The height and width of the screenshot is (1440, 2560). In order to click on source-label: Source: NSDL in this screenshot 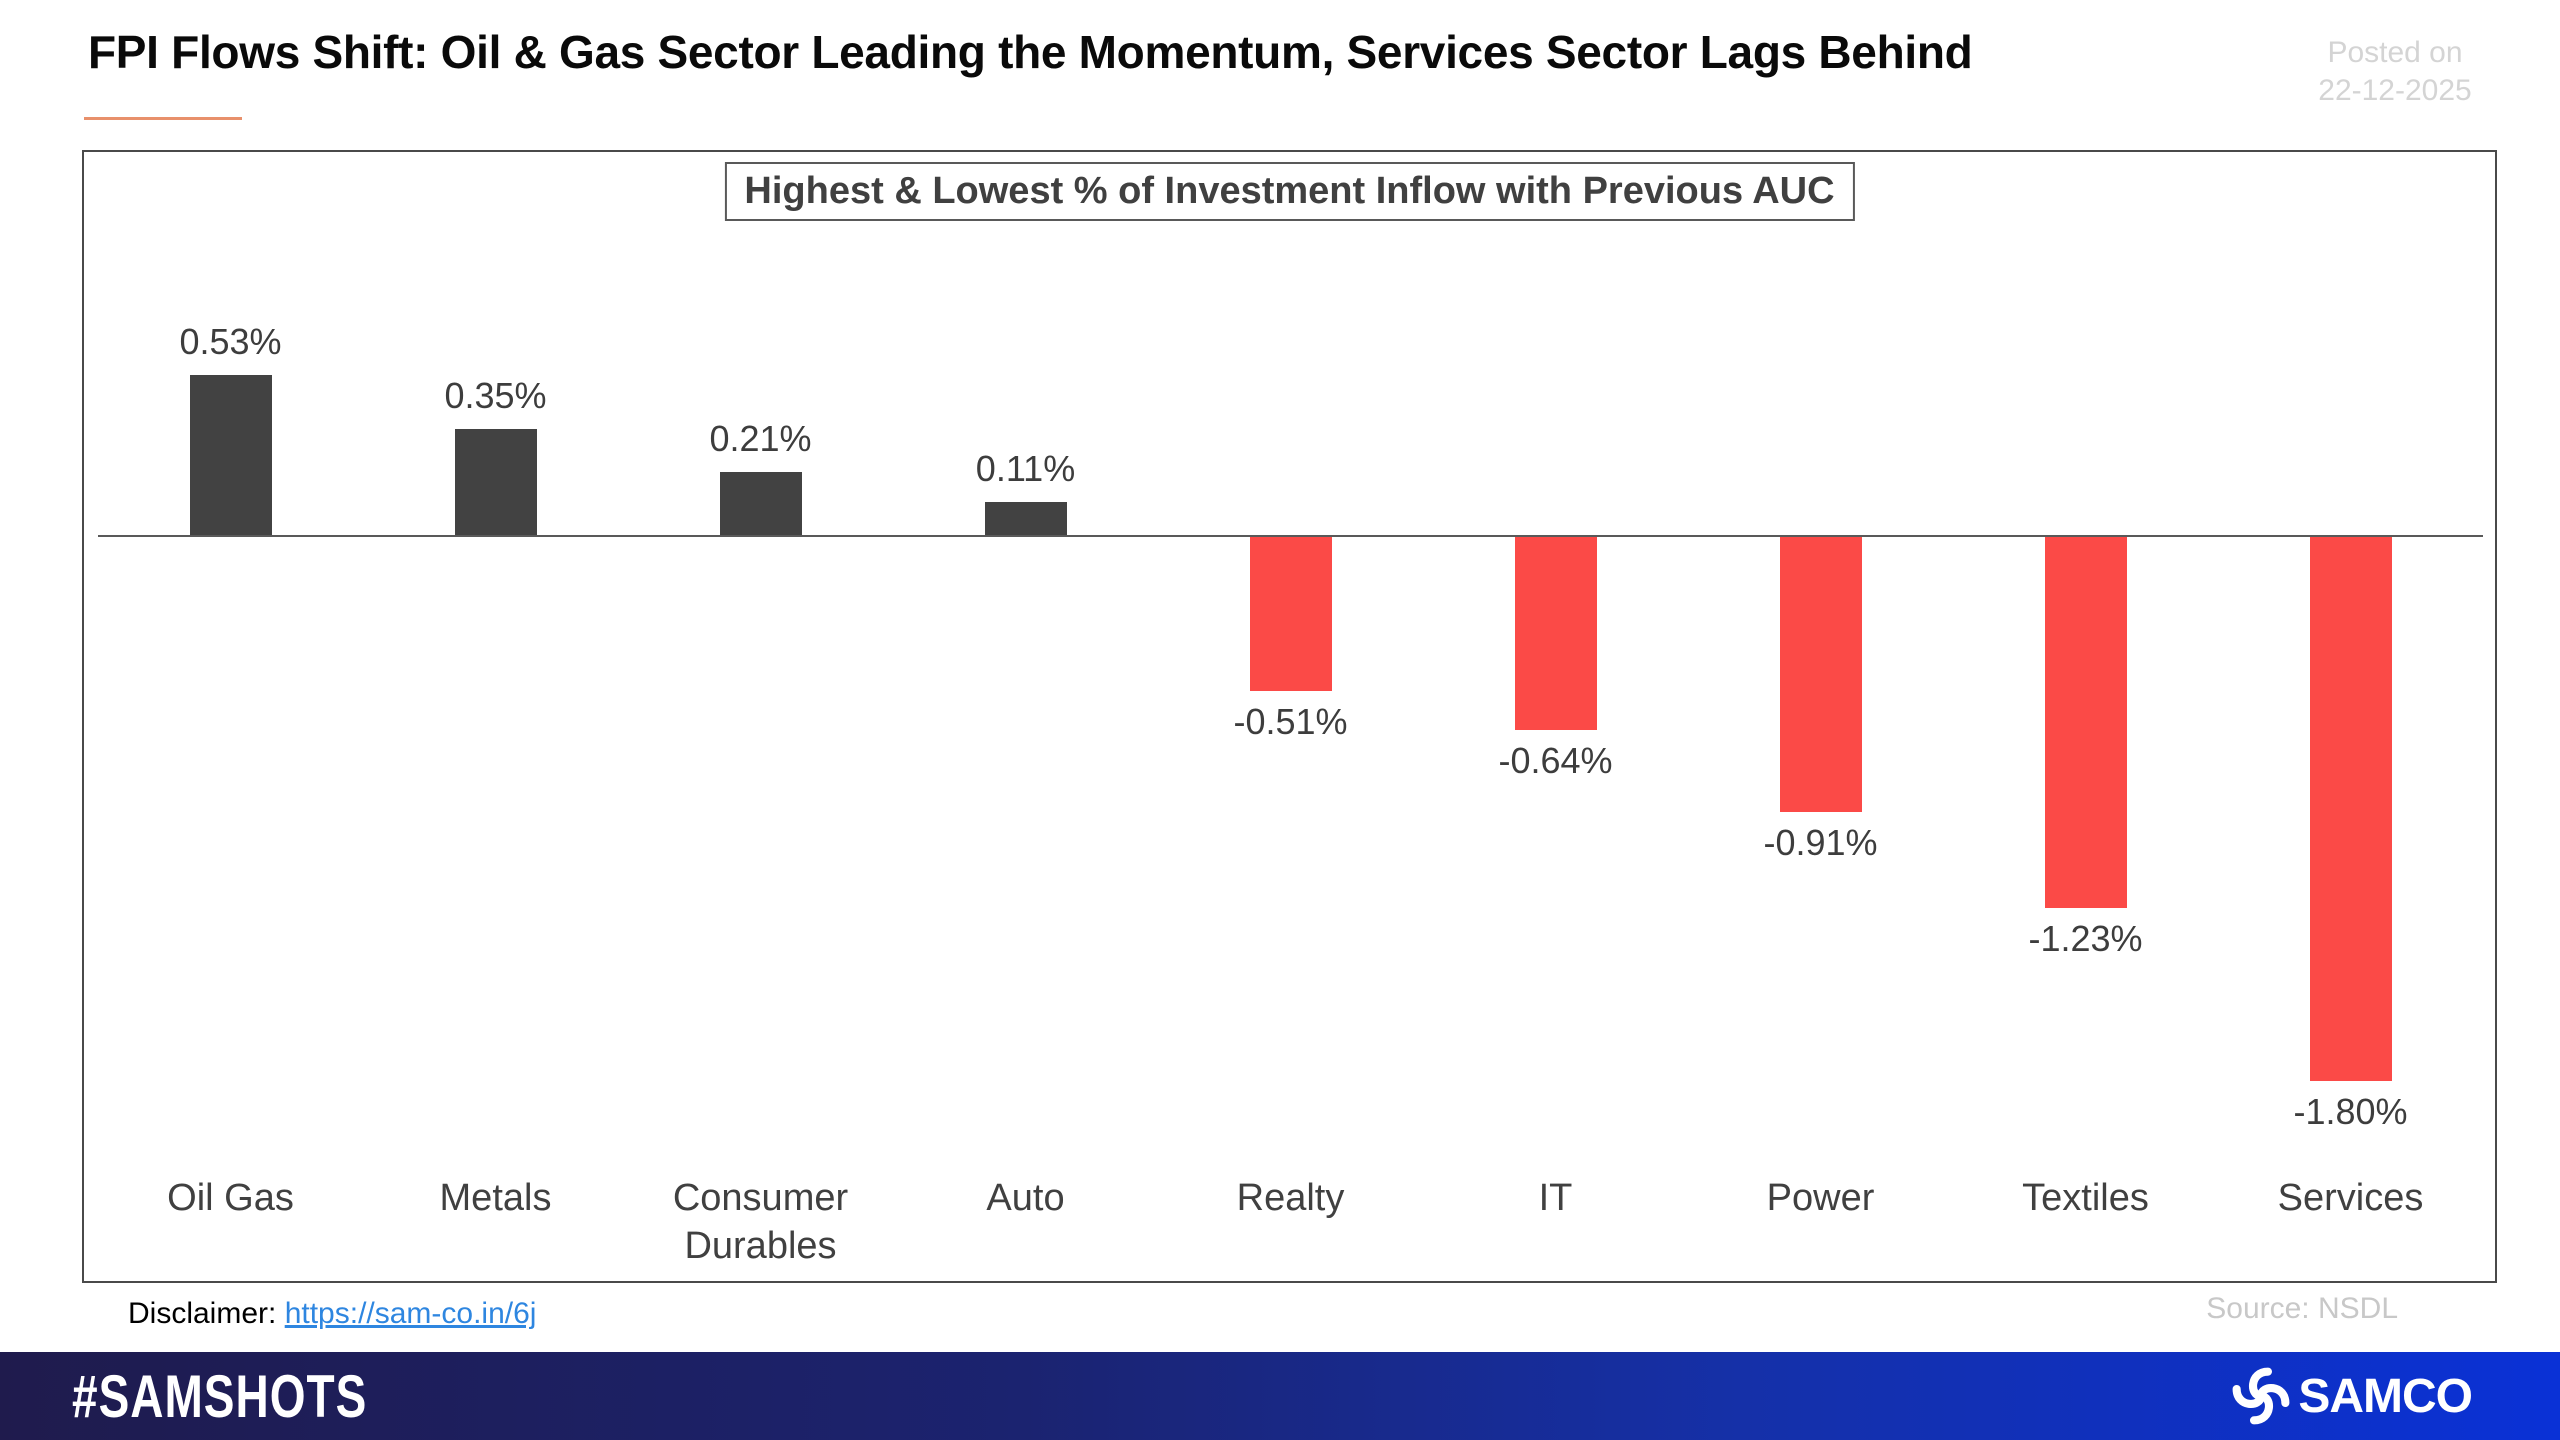, I will do `click(2302, 1308)`.